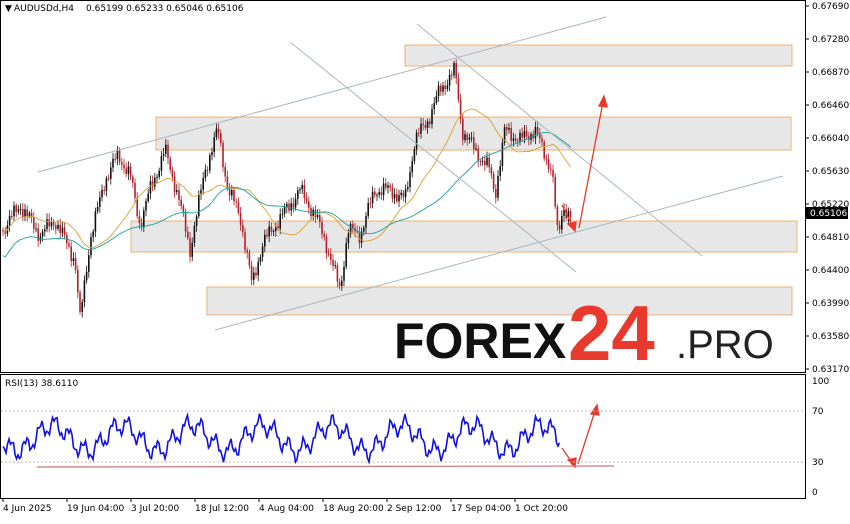  Describe the element at coordinates (353, 509) in the screenshot. I see `time-label: 18 Aug 20:00` at that location.